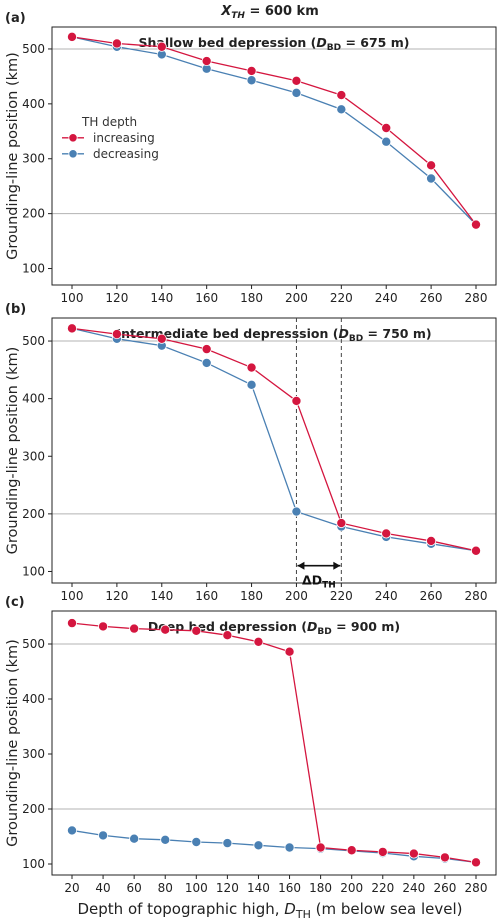 This screenshot has width=500, height=920. What do you see at coordinates (165, 888) in the screenshot?
I see `x-tick-label: 80` at bounding box center [165, 888].